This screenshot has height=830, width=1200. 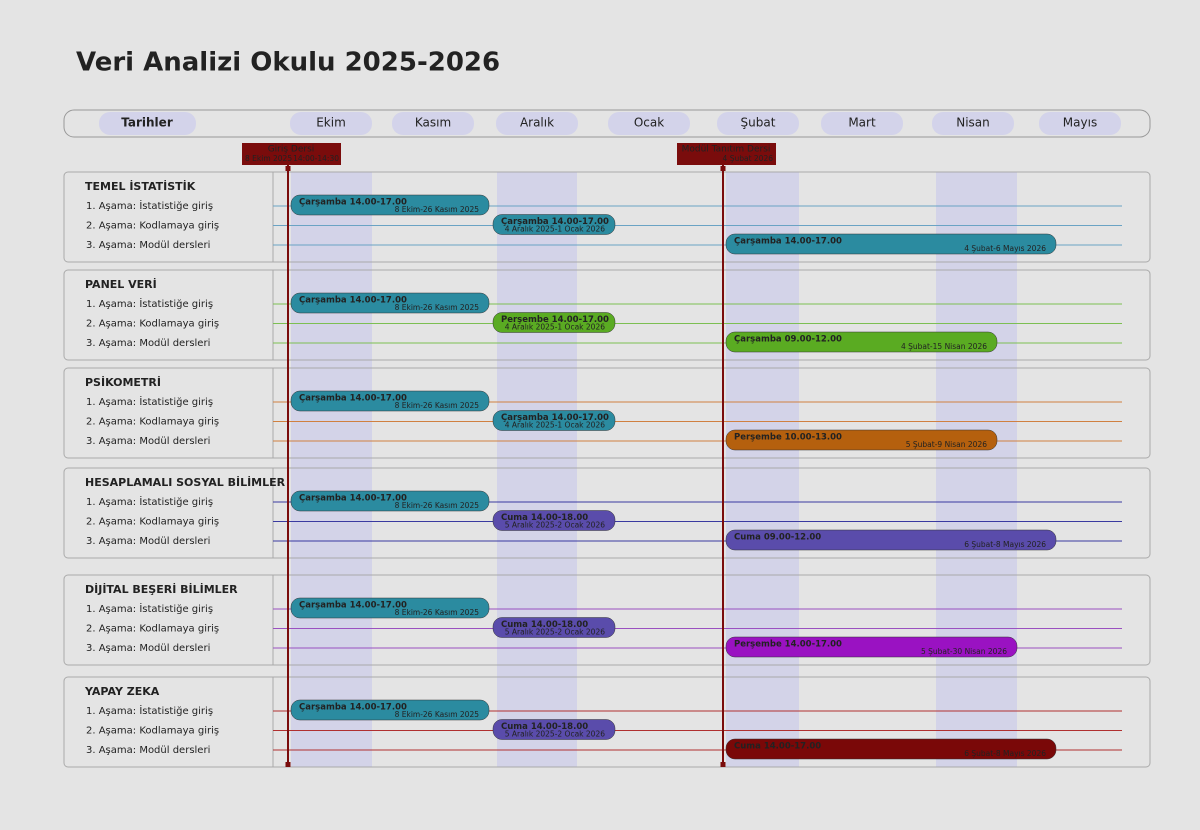 What do you see at coordinates (140, 186) in the screenshot?
I see `group-title: TEMEL İSTATİSTİK` at bounding box center [140, 186].